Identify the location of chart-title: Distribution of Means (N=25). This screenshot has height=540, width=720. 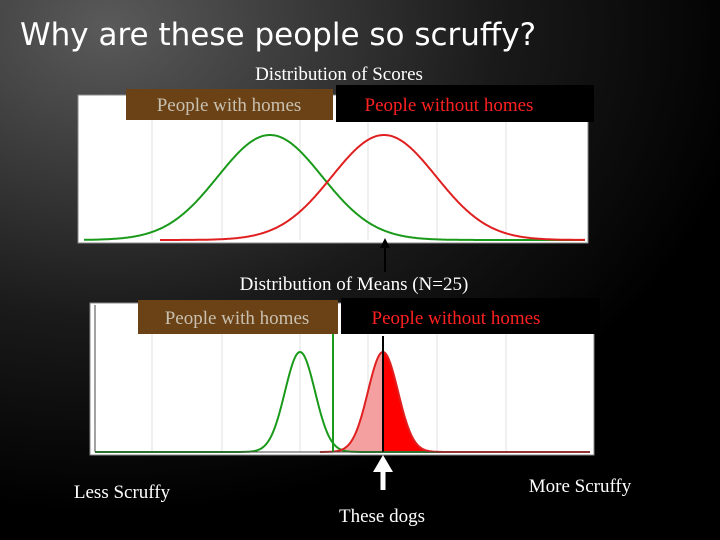
(354, 284).